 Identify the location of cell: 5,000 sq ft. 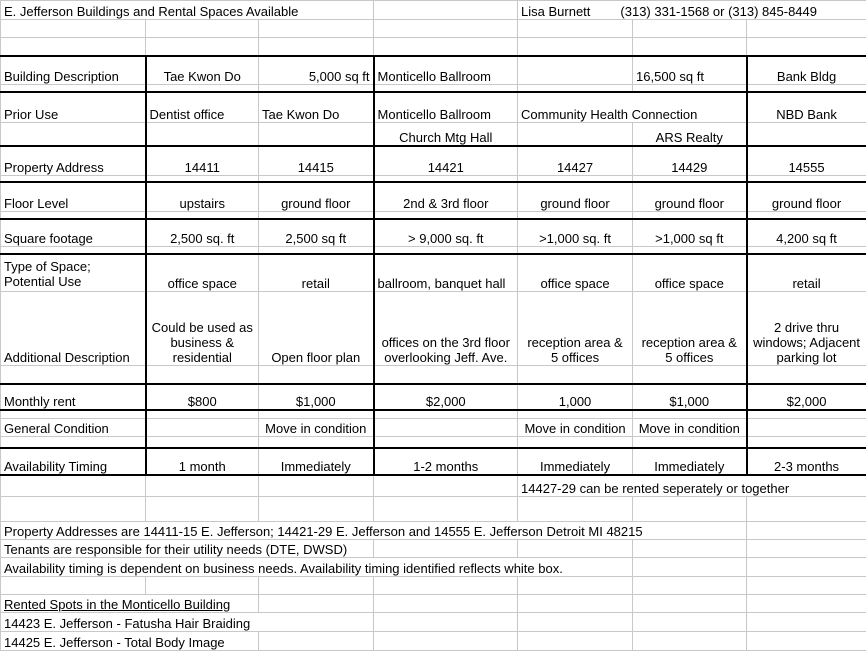
(316, 69).